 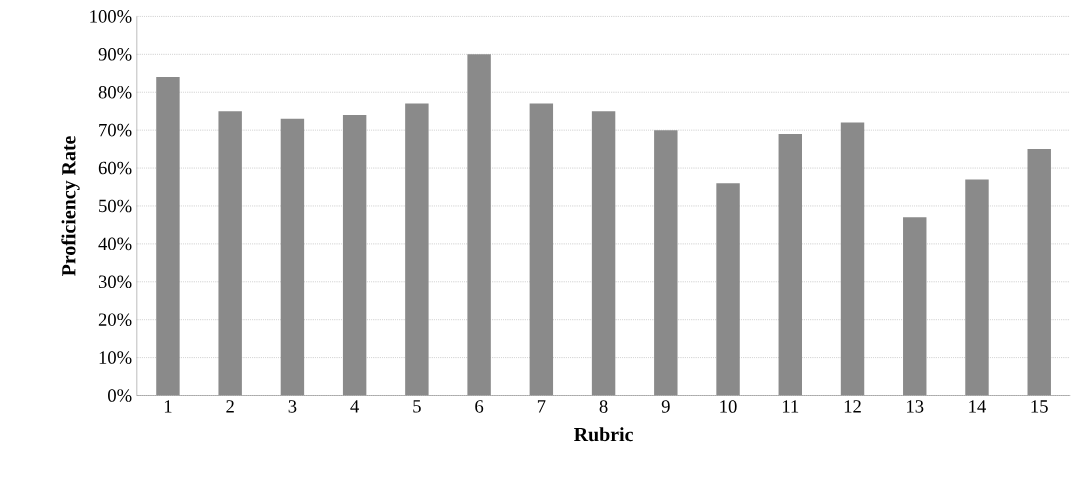 What do you see at coordinates (292, 406) in the screenshot?
I see `x-tick-label: 3` at bounding box center [292, 406].